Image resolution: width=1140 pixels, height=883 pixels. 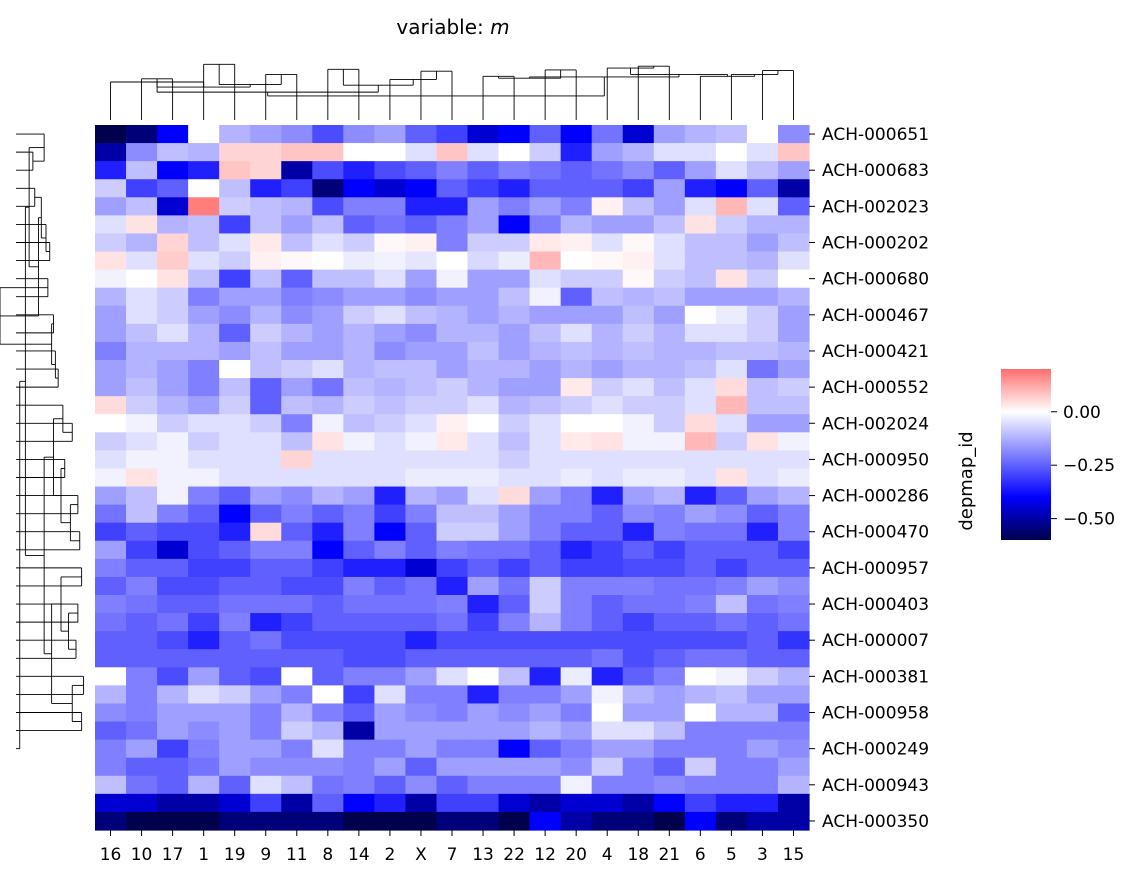 I want to click on row-tick-label: ACH-000470, so click(x=875, y=533).